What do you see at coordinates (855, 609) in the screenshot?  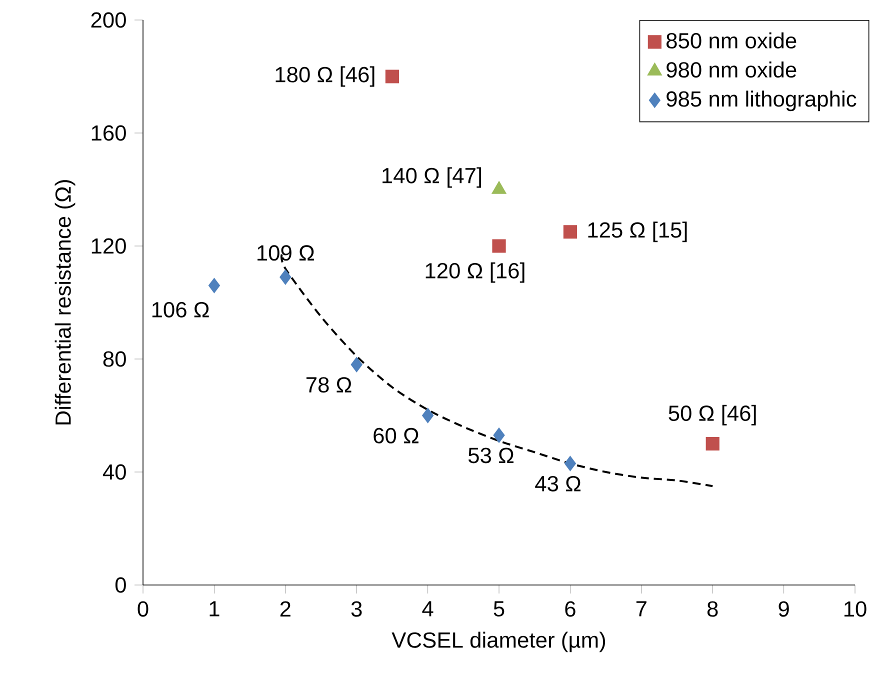 I see `x-tick-label: 10` at bounding box center [855, 609].